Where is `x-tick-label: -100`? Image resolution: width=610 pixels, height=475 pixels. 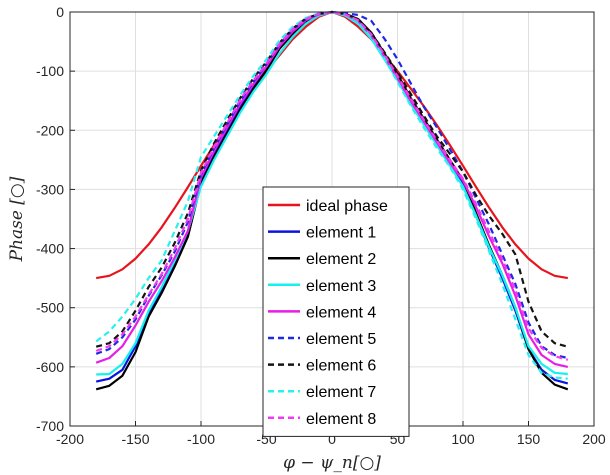
x-tick-label: -100 is located at coordinates (201, 439).